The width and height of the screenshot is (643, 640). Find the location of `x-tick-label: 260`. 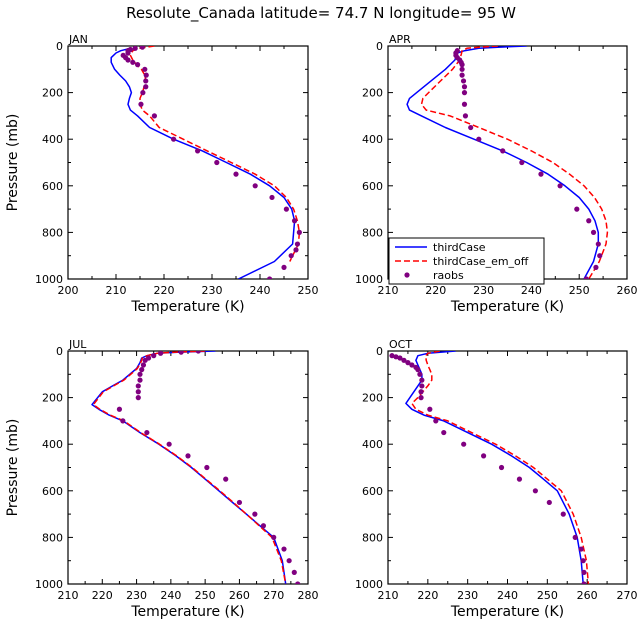

x-tick-label: 260 is located at coordinates (627, 290).